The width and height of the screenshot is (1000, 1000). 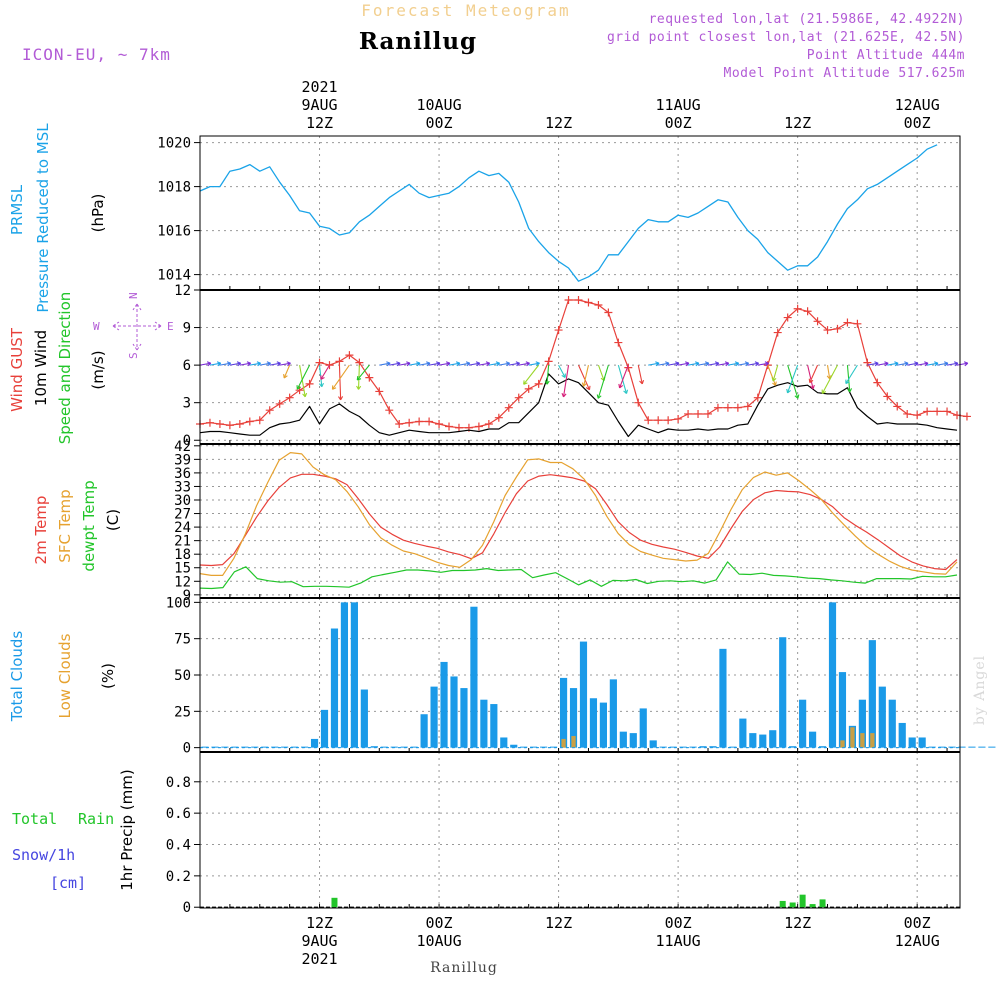 What do you see at coordinates (178, 783) in the screenshot?
I see `y-tick-label: 0.8` at bounding box center [178, 783].